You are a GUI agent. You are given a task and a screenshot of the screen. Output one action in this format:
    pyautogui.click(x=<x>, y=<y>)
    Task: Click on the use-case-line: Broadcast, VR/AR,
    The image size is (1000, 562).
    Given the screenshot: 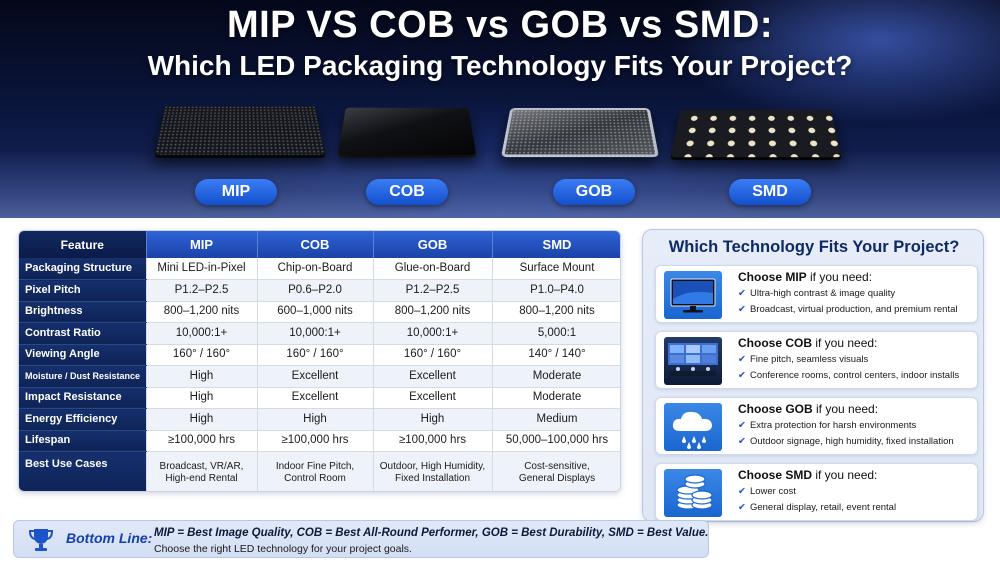 What is the action you would take?
    pyautogui.click(x=202, y=467)
    